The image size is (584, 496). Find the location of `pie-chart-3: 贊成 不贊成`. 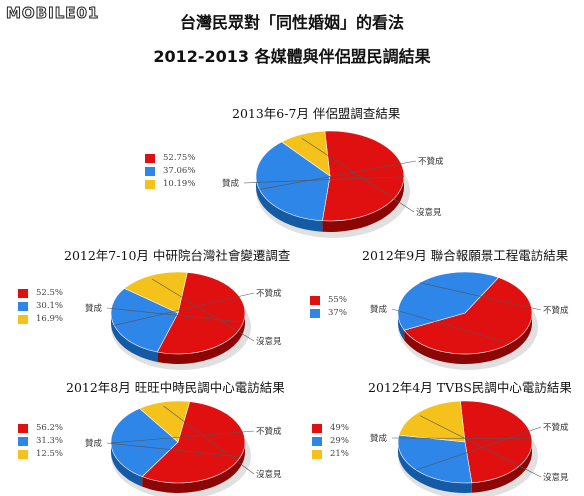

pie-chart-3: 贊成 不贊成 is located at coordinates (469, 320).